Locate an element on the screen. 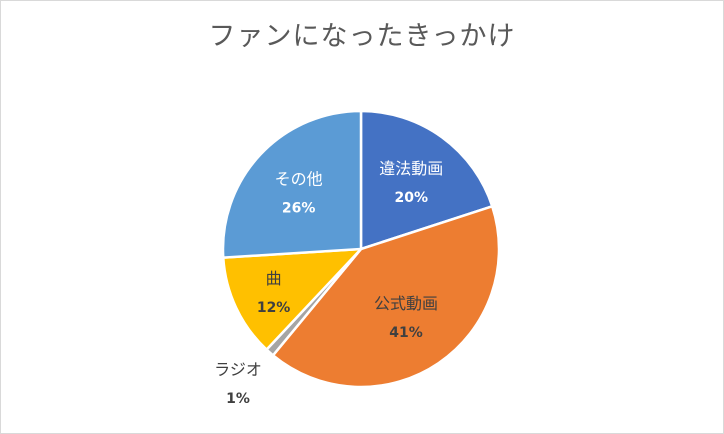 Image resolution: width=724 pixels, height=434 pixels. chart-title: ファンになったきっかけ is located at coordinates (362, 36).